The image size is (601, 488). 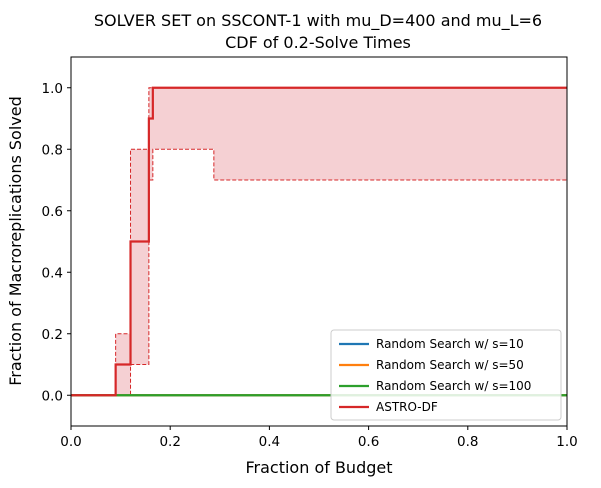 I want to click on y-axis-label: Fraction of Macroreplications Solved, so click(x=15, y=241).